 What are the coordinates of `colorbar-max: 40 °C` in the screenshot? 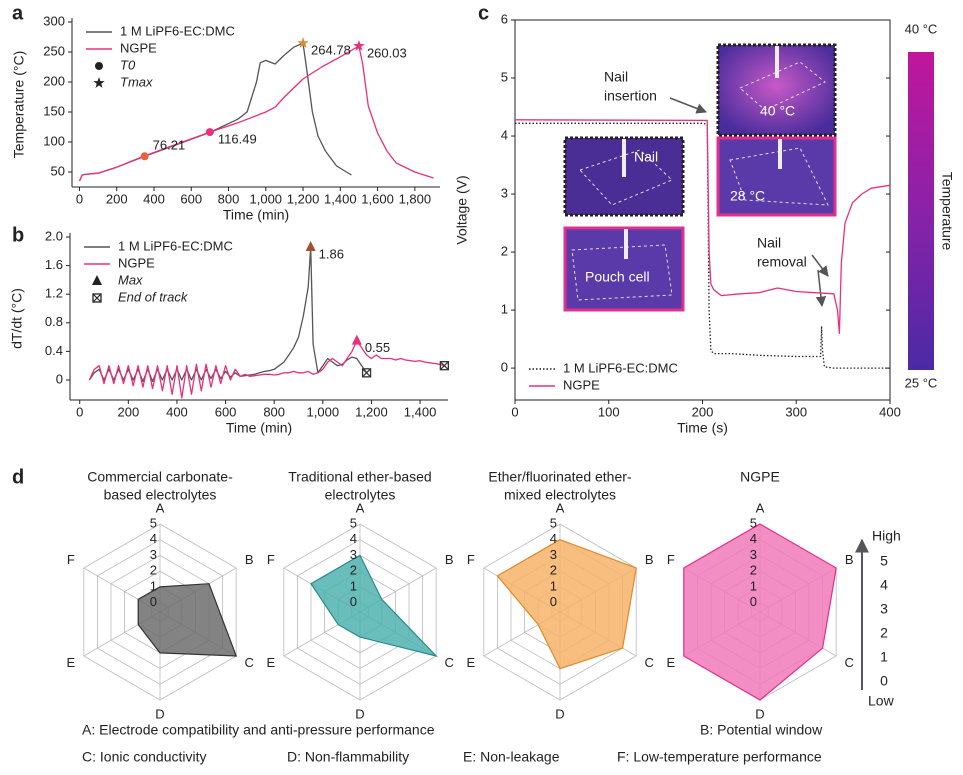 It's located at (921, 28).